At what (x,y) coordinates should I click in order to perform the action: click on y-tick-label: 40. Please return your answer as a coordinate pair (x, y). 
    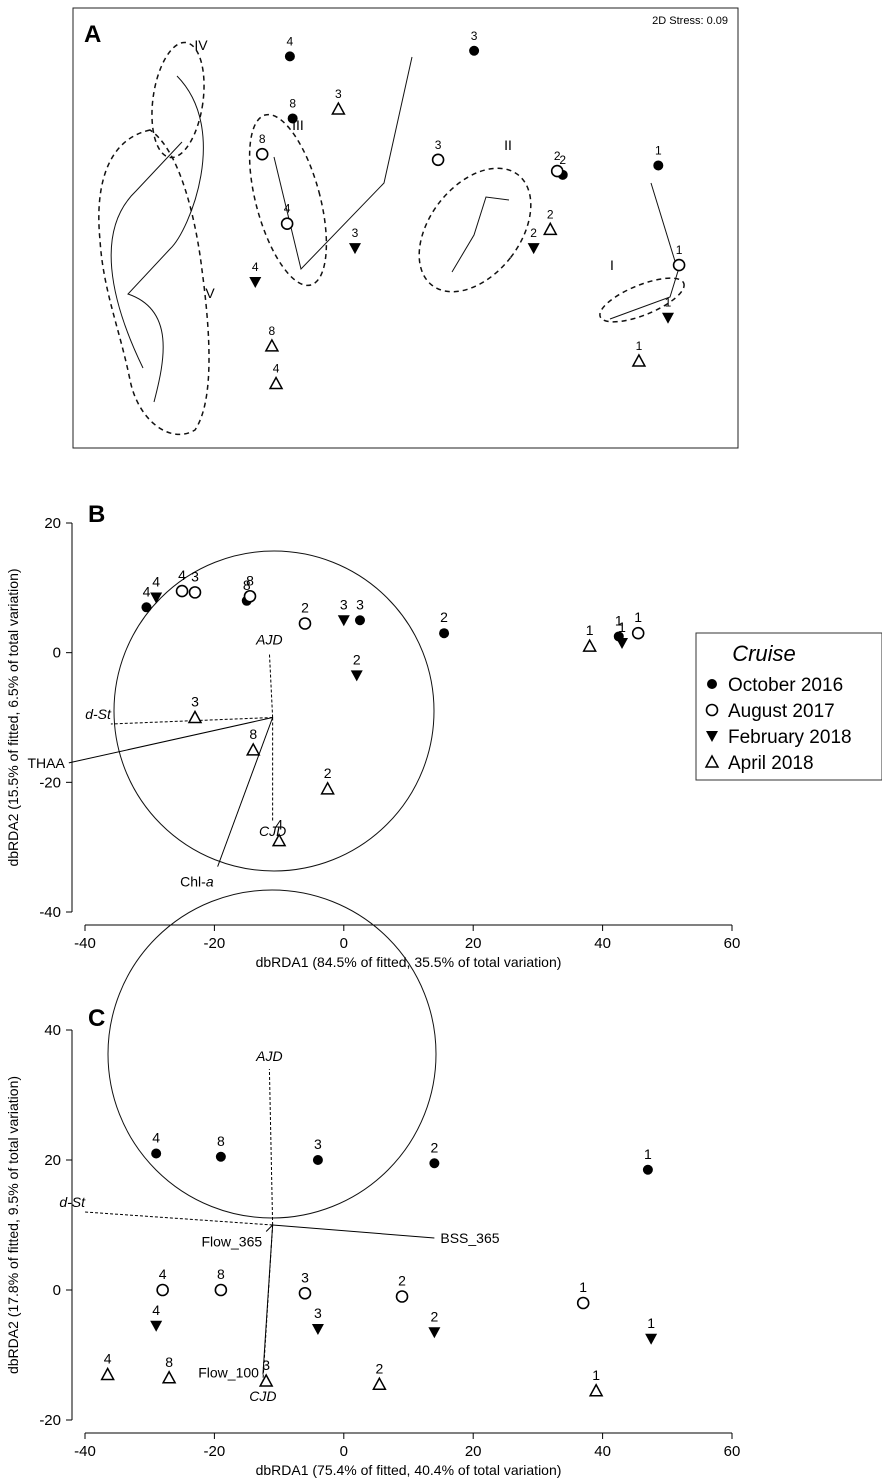
    Looking at the image, I should click on (52, 1030).